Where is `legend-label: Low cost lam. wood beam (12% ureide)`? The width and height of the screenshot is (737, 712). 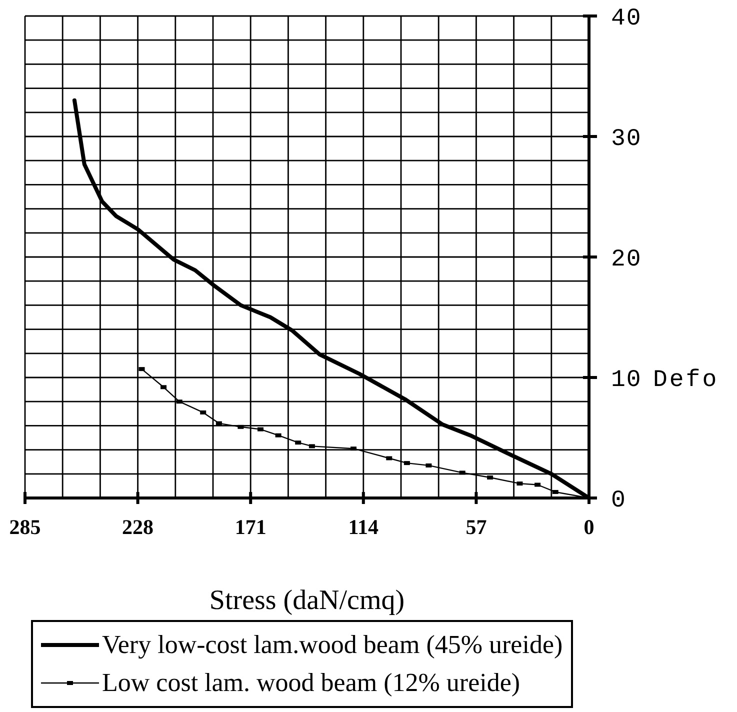
legend-label: Low cost lam. wood beam (12% ureide) is located at coordinates (311, 683).